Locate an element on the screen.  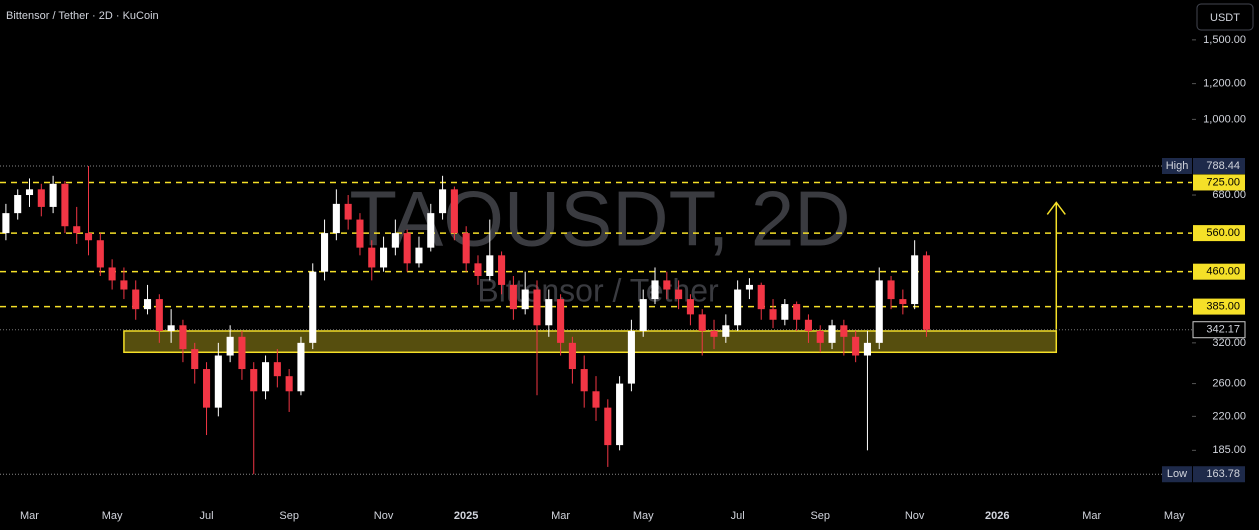
support-zone is located at coordinates (590, 342).